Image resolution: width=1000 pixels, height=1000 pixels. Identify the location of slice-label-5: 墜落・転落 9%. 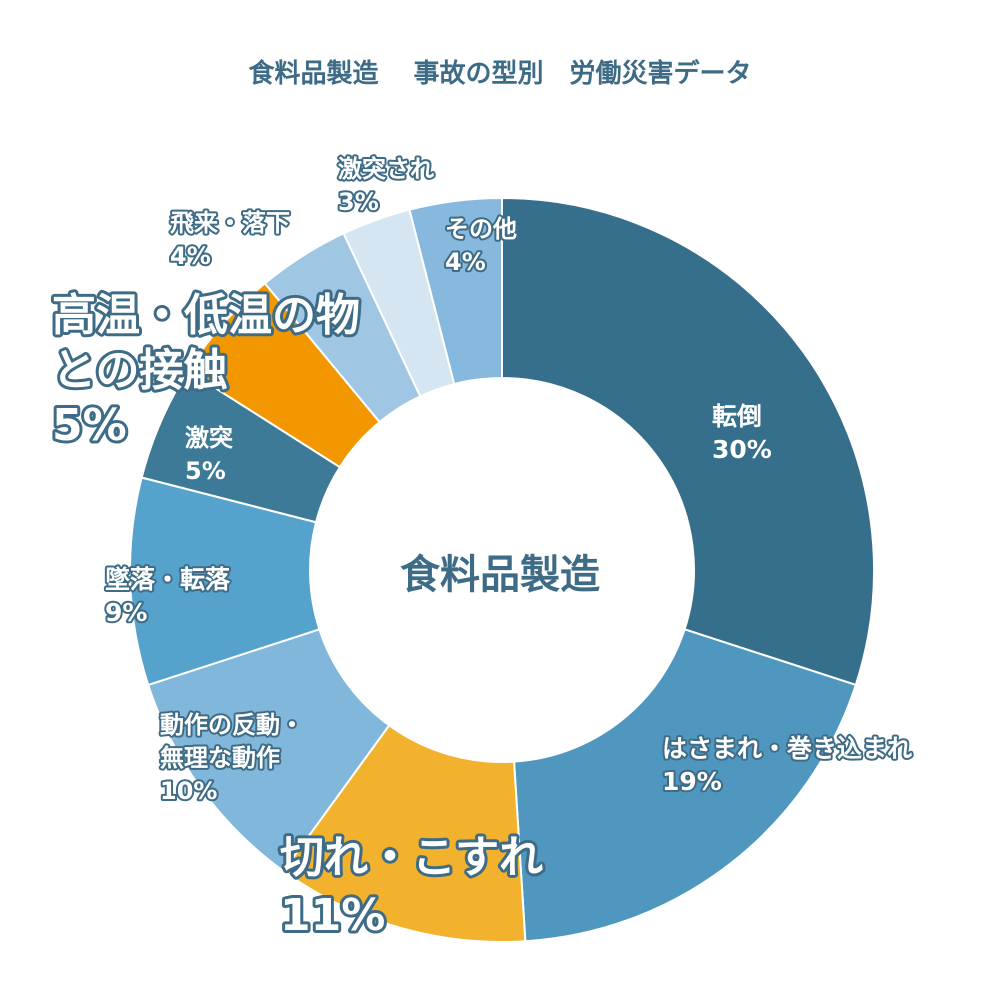
(168, 596).